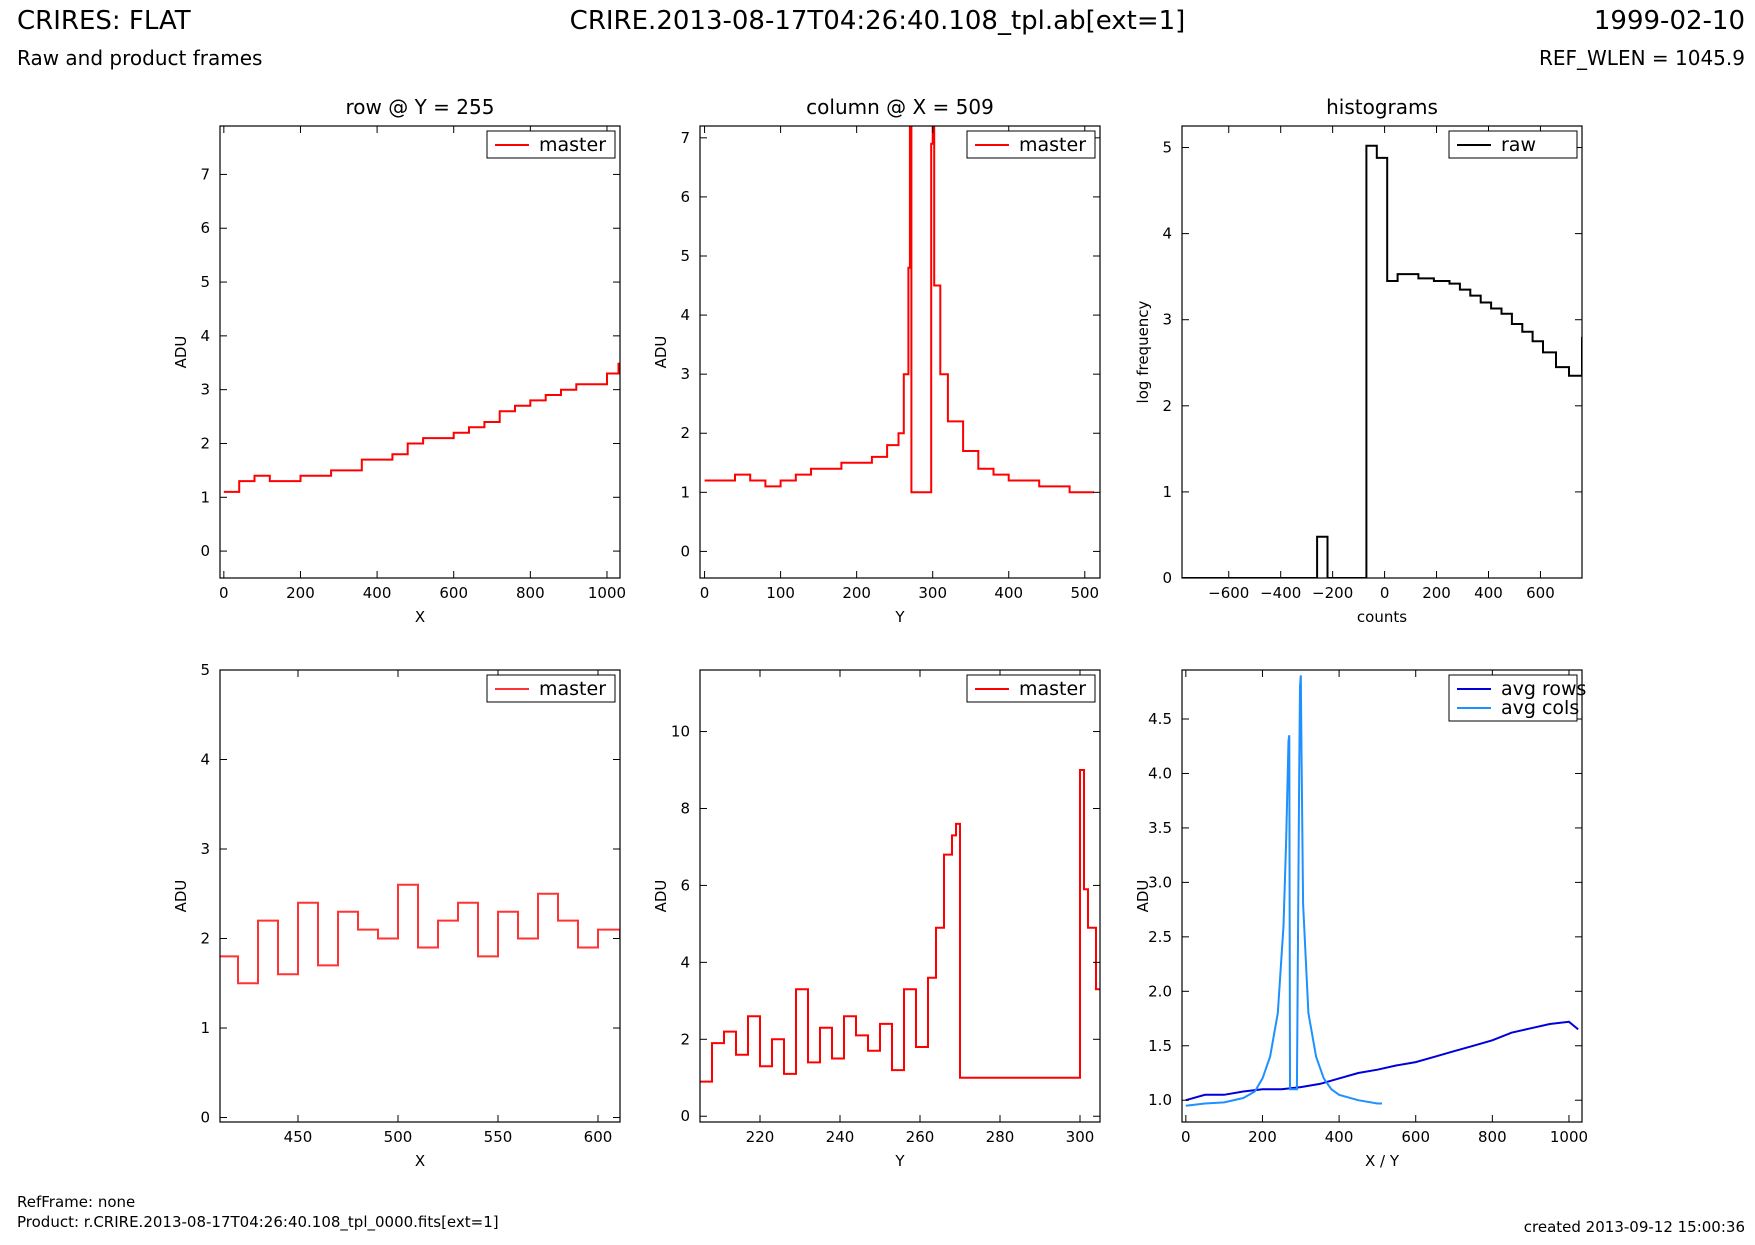 This screenshot has height=1245, width=1755. What do you see at coordinates (1283, 891) in the screenshot?
I see `series-line-avg-cols` at bounding box center [1283, 891].